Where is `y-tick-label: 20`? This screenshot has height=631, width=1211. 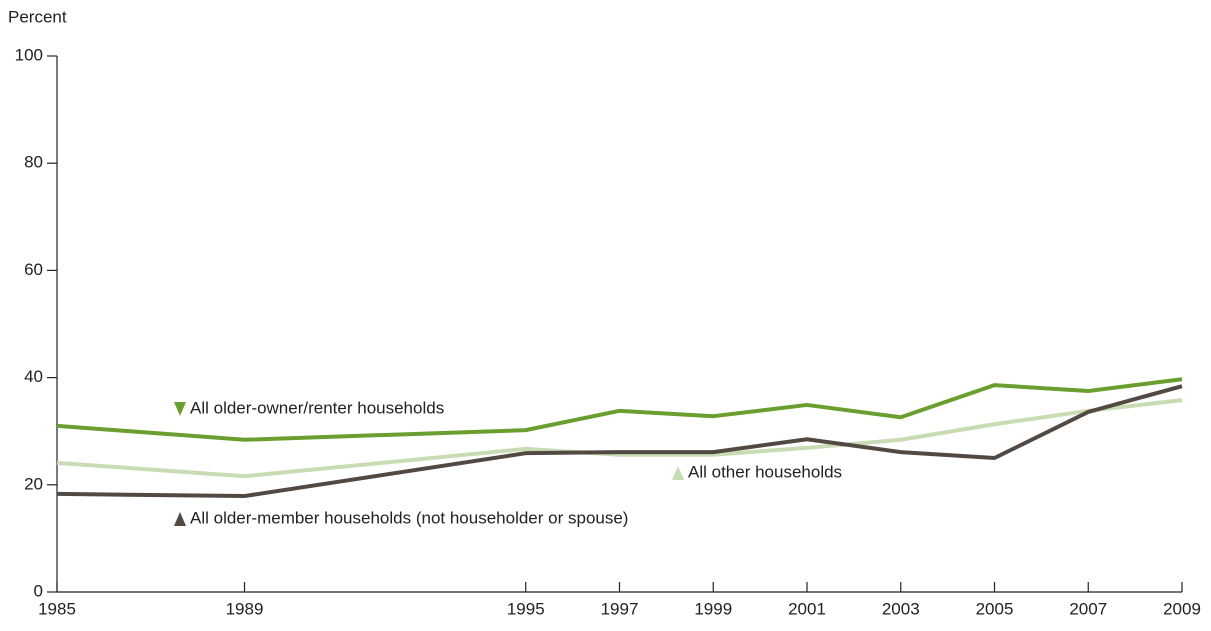 y-tick-label: 20 is located at coordinates (33, 483).